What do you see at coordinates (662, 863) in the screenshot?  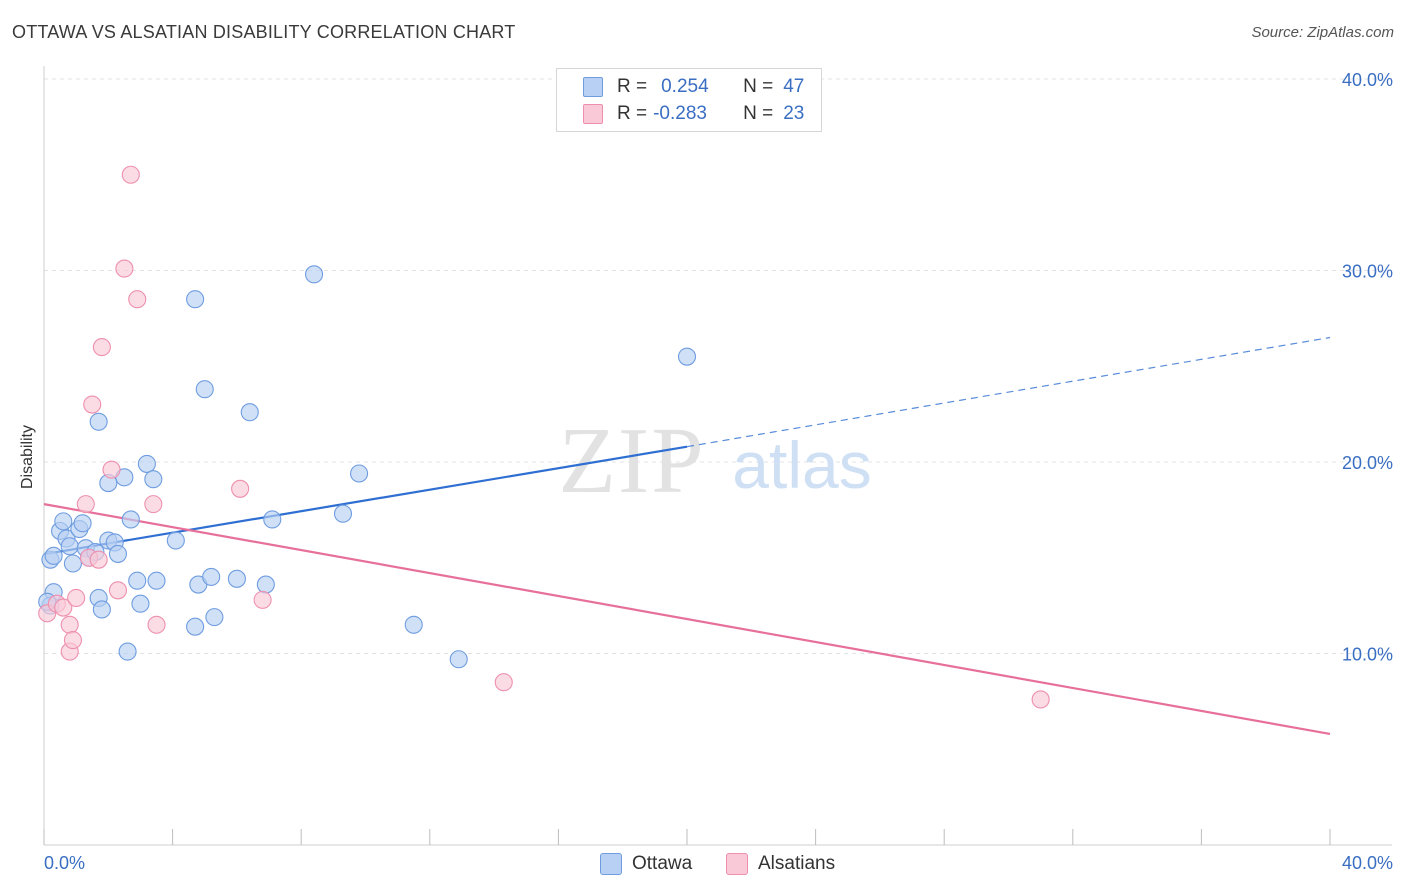 I see `legend-label-ottawa: Ottawa` at bounding box center [662, 863].